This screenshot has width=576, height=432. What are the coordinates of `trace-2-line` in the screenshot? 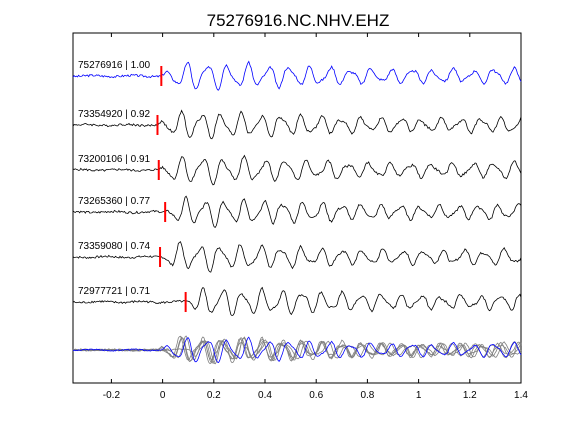 It's located at (297, 124).